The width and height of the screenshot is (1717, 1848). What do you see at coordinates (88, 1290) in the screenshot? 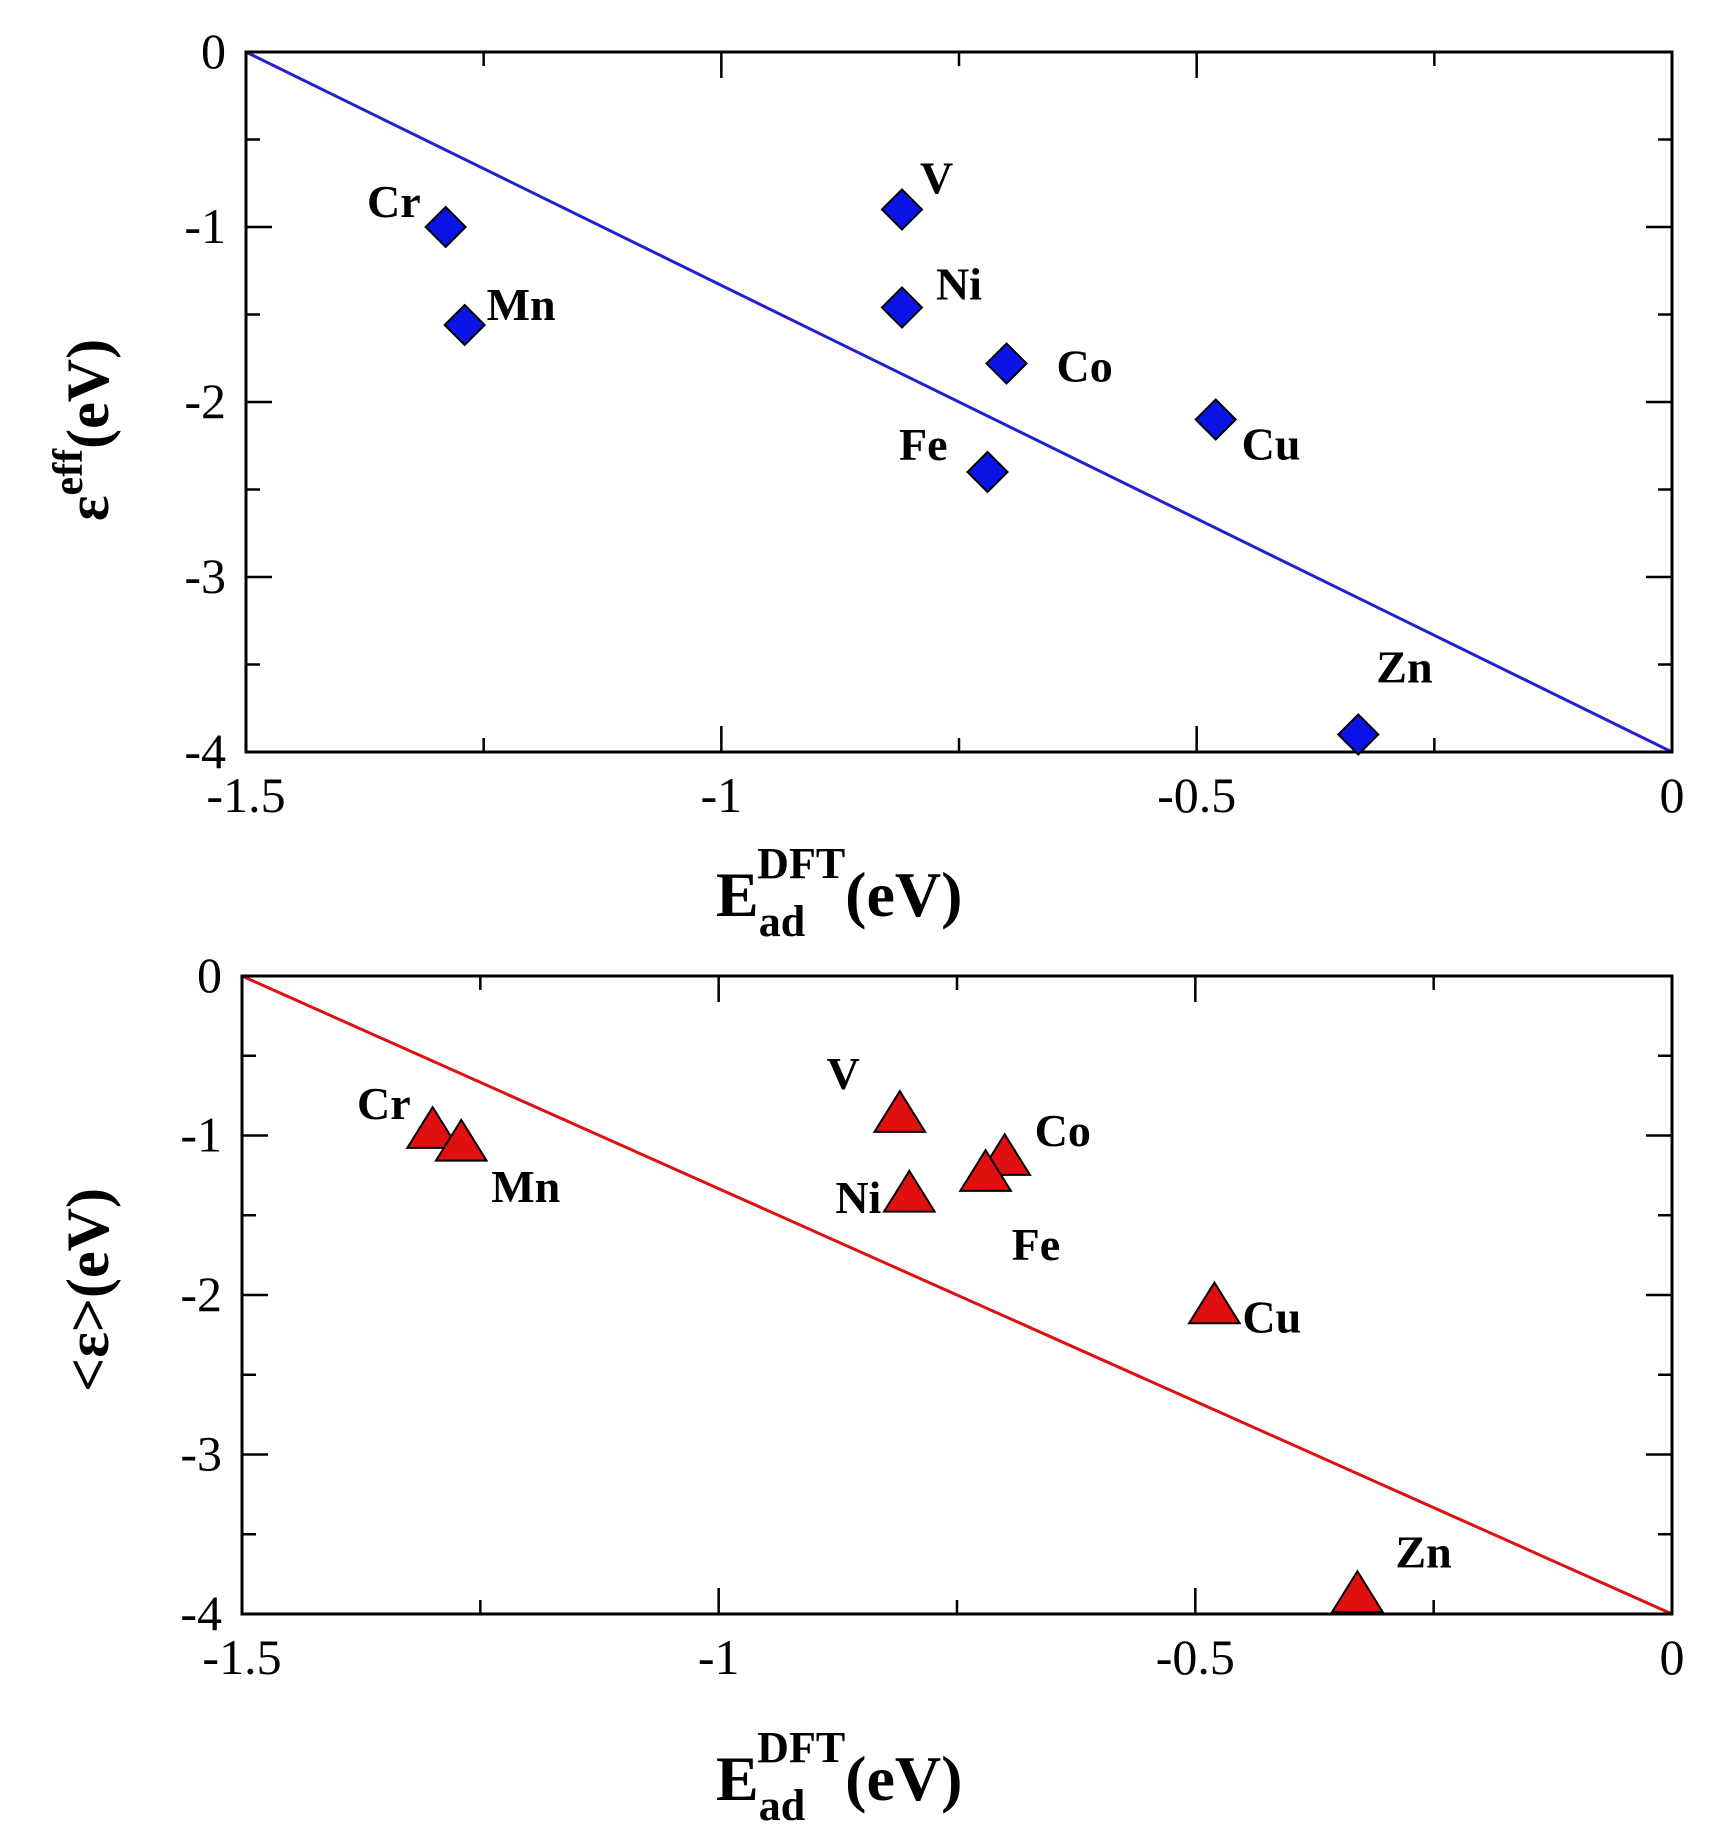
I see `y-axis-label: <ε>(eV)` at bounding box center [88, 1290].